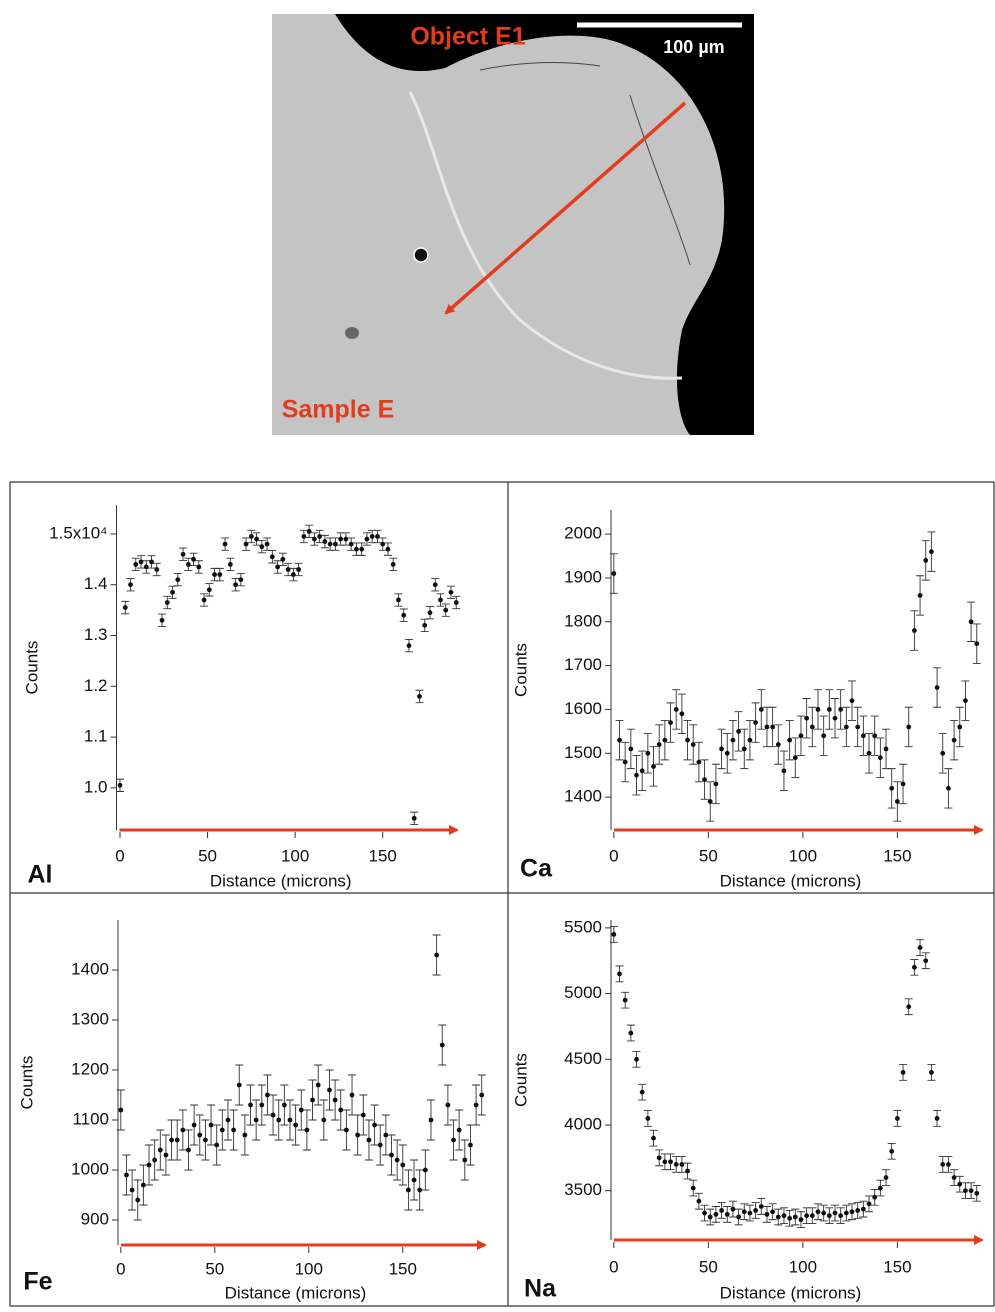 Image resolution: width=995 pixels, height=1312 pixels. What do you see at coordinates (583, 708) in the screenshot?
I see `y-tick-label: 1600` at bounding box center [583, 708].